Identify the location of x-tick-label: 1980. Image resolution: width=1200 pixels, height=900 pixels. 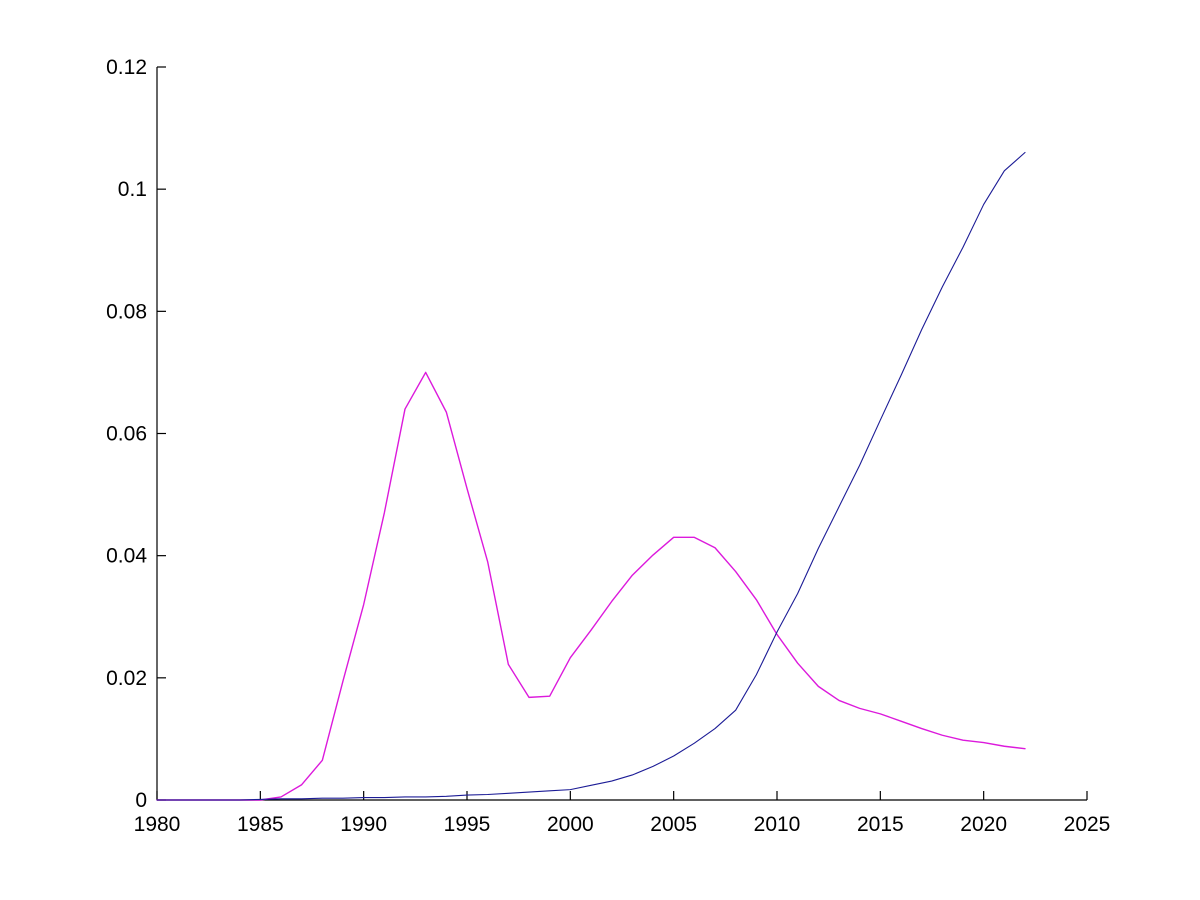
(157, 824).